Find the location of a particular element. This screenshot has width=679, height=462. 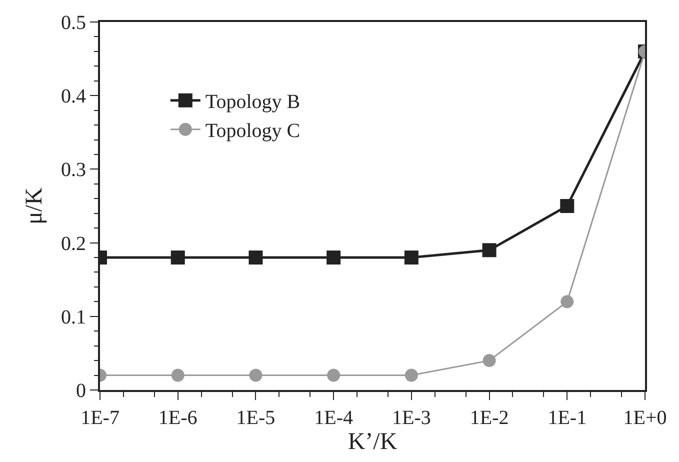

x-tick-label: 1E-1 is located at coordinates (567, 418).